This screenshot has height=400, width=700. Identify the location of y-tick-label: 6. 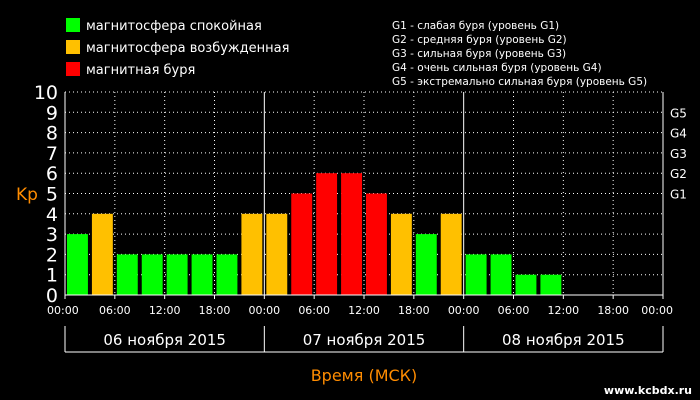
(52, 174).